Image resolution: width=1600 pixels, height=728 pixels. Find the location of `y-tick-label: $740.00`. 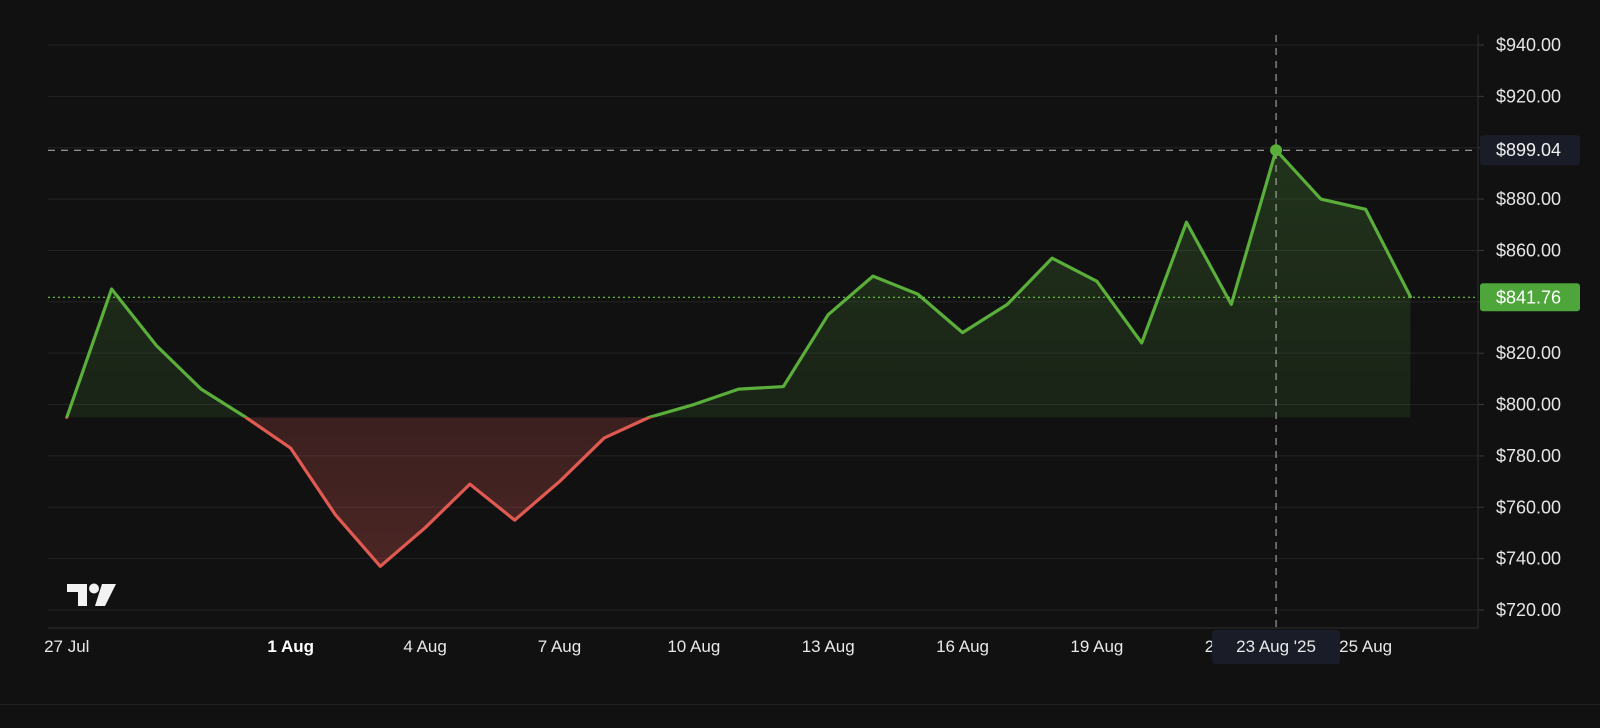

y-tick-label: $740.00 is located at coordinates (1528, 559).